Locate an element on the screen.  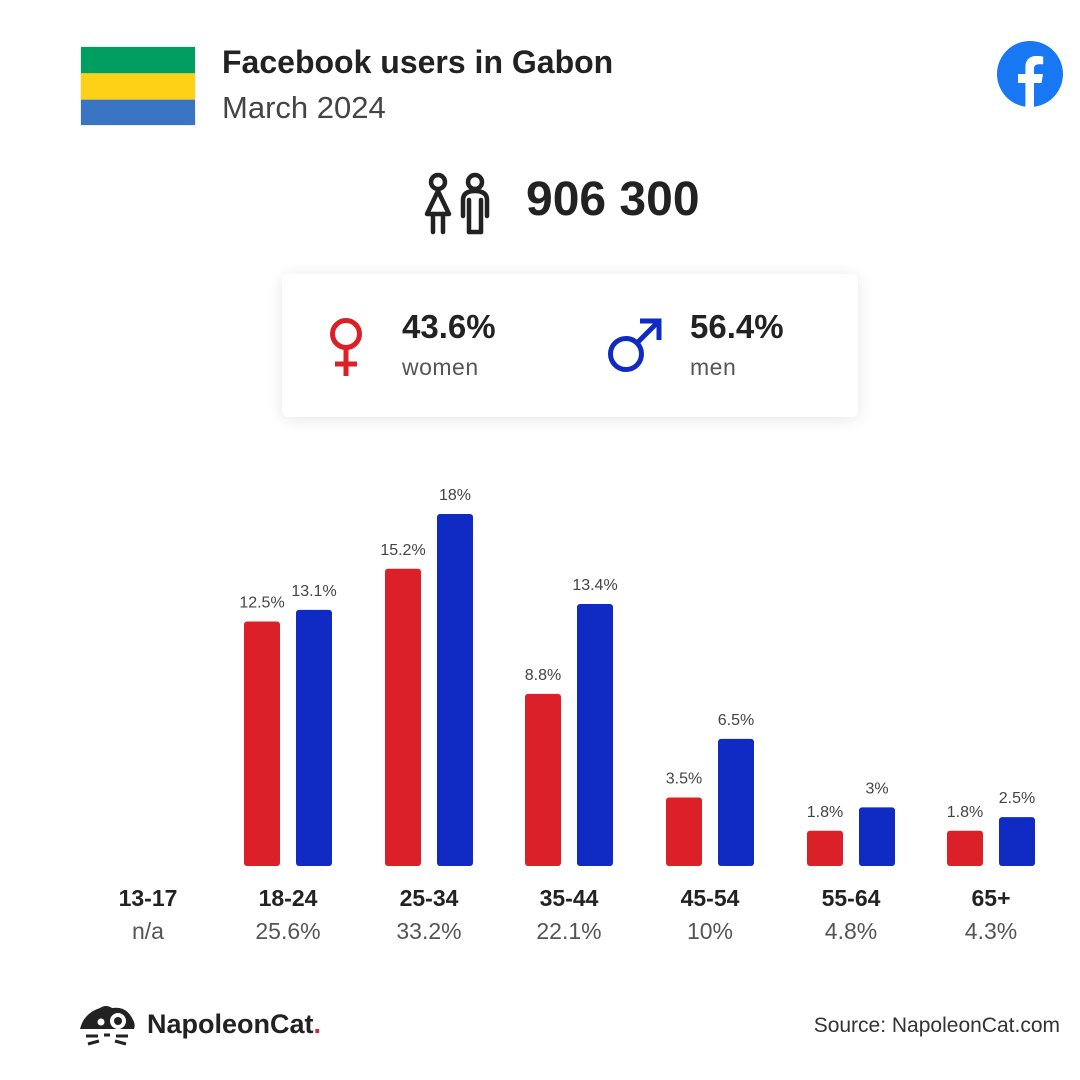
age-category-label: 25-34 is located at coordinates (429, 898).